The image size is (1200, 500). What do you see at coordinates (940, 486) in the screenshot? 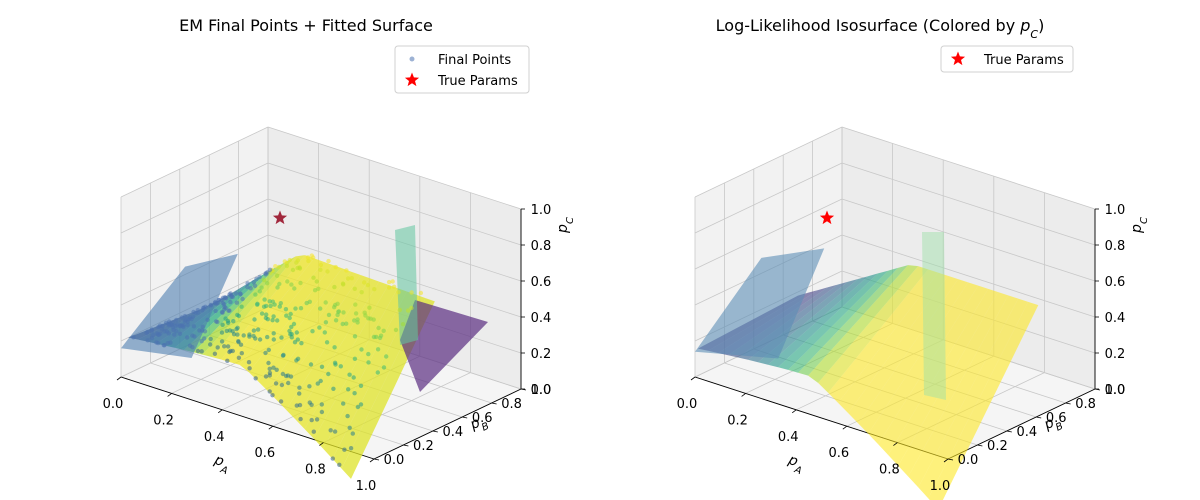
I see `x-tick-label: 1.0` at bounding box center [940, 486].